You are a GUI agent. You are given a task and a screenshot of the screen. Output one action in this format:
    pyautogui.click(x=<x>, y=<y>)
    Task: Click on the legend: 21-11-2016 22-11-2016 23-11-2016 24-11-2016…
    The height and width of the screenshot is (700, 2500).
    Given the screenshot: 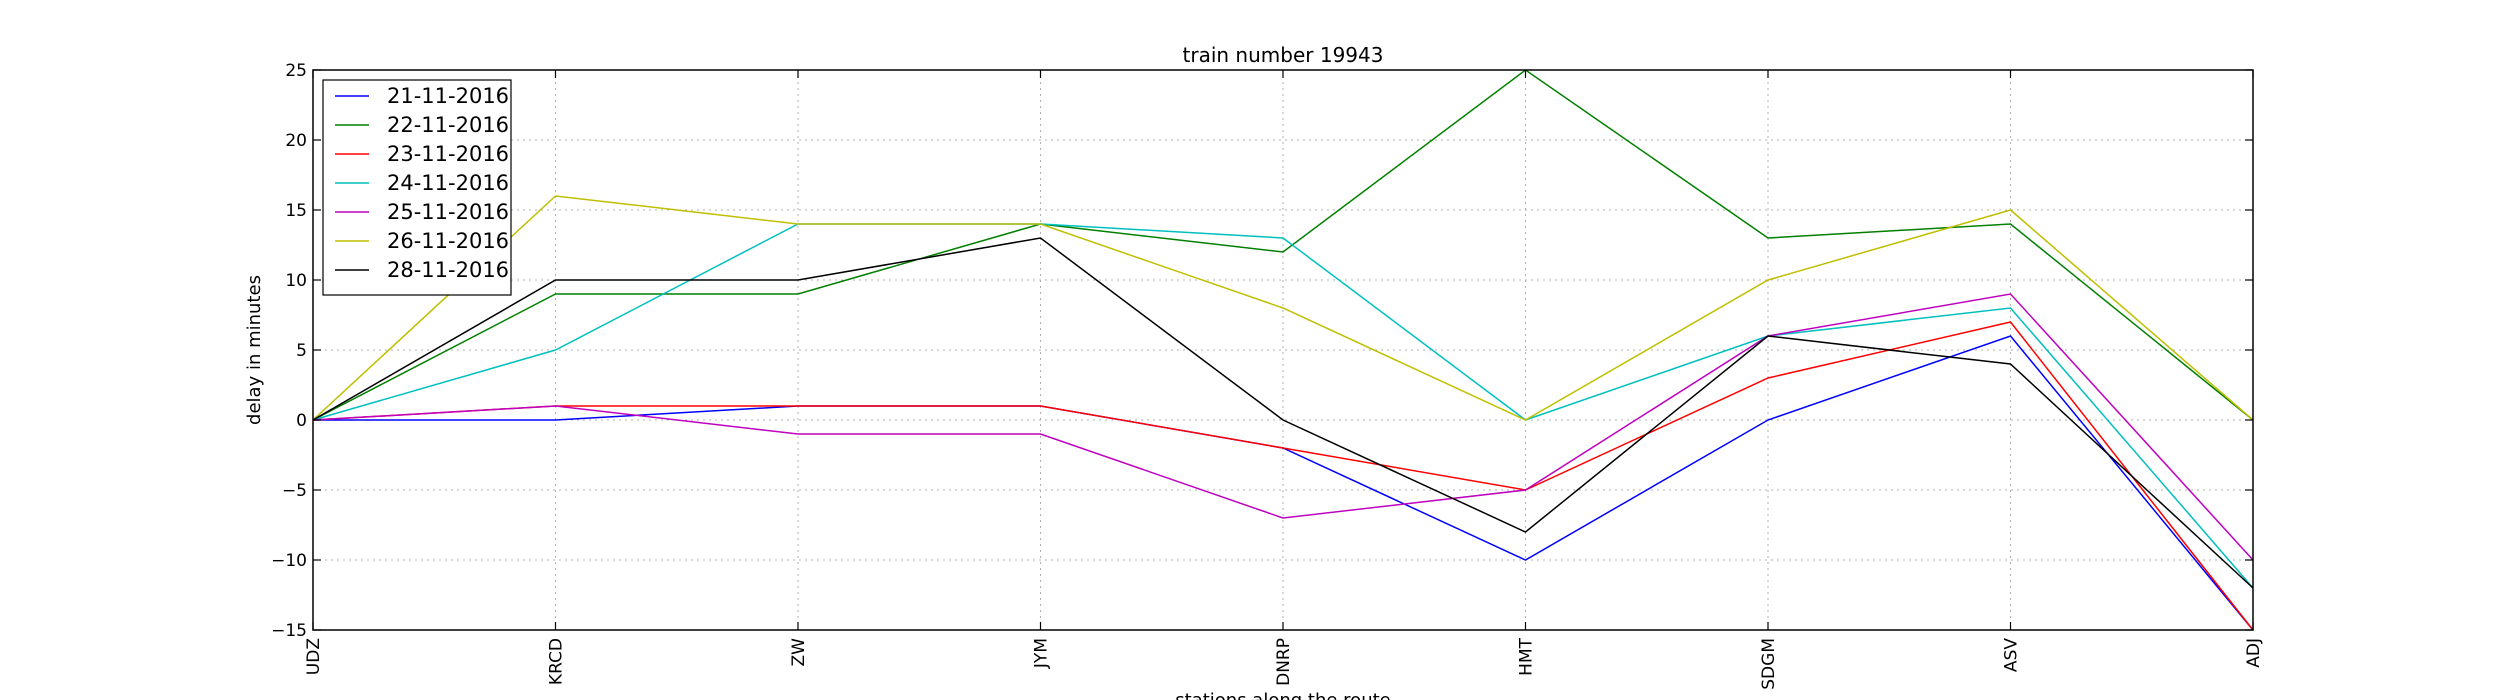 What is the action you would take?
    pyautogui.click(x=417, y=187)
    